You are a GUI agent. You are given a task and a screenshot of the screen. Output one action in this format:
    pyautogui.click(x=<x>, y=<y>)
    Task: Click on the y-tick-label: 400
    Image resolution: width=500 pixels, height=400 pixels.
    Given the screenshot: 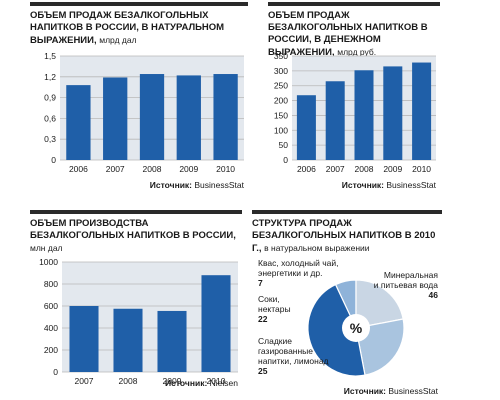 What is the action you would take?
    pyautogui.click(x=51, y=328)
    